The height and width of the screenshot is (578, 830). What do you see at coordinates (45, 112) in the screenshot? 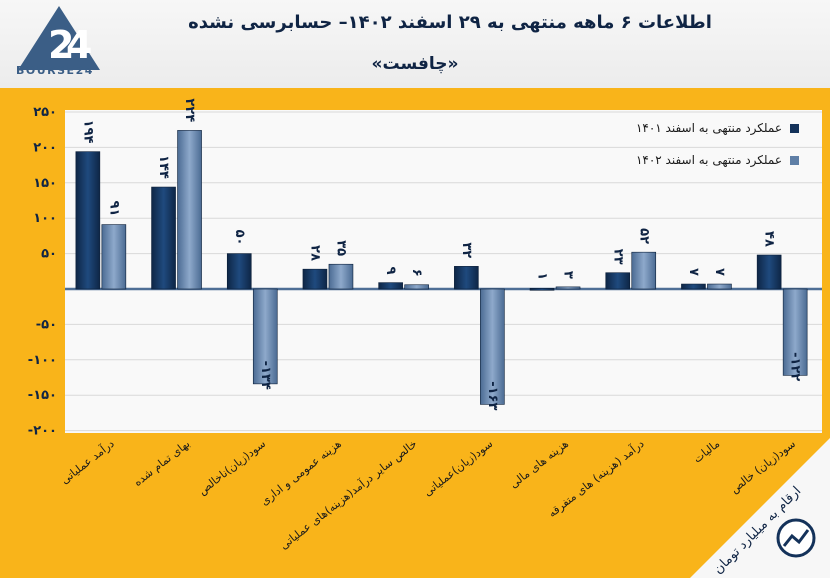
I see `y-tick-label: ۲۵۰` at bounding box center [45, 112].